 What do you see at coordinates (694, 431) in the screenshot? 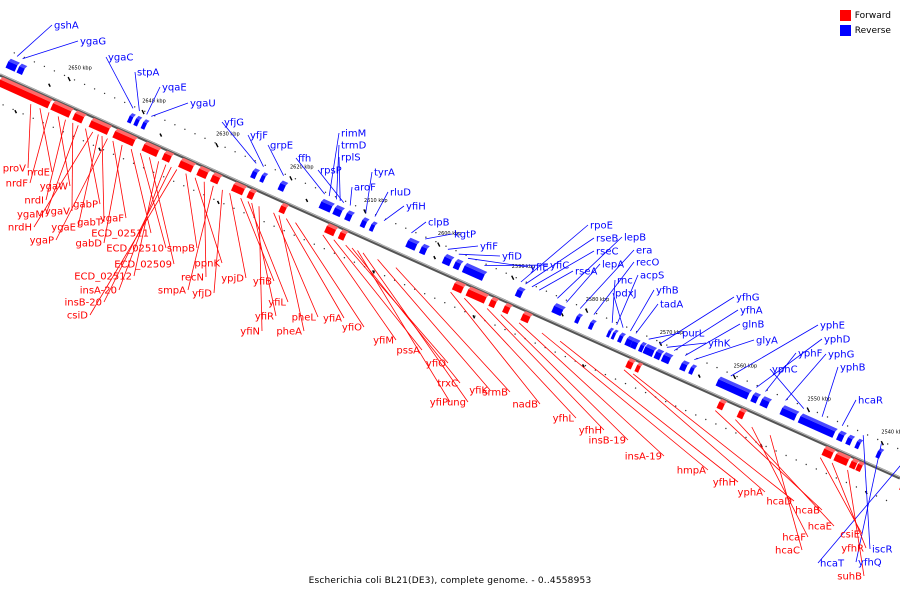
I see `forward-label-yphA-leader` at bounding box center [694, 431].